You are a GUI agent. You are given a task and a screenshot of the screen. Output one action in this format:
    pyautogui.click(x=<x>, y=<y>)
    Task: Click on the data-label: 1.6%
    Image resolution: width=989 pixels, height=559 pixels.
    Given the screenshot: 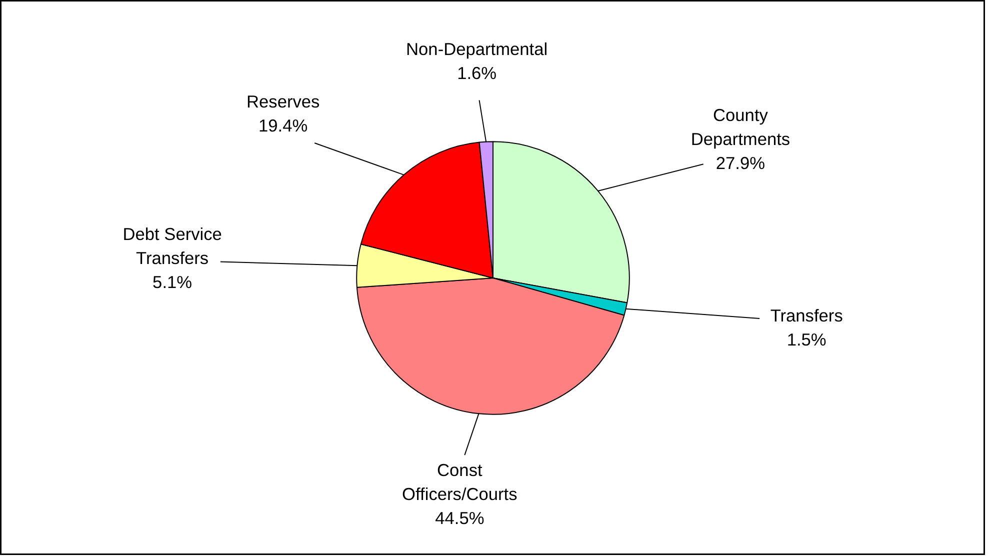 What is the action you would take?
    pyautogui.click(x=477, y=73)
    